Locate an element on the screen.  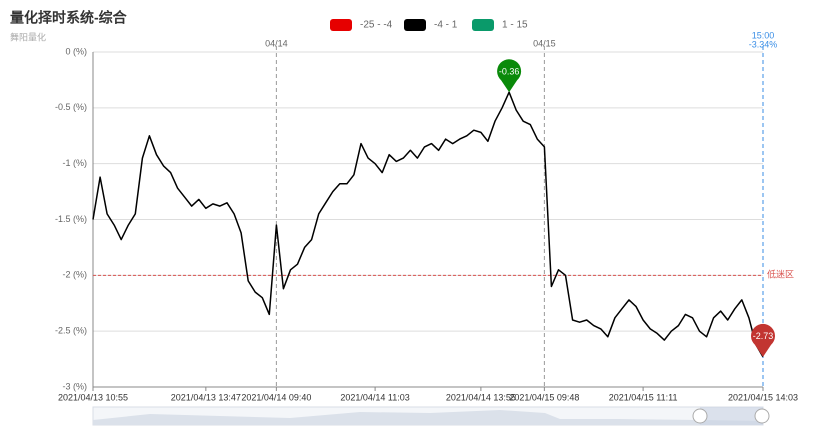
threshold-label: 低迷区 is located at coordinates (780, 274).